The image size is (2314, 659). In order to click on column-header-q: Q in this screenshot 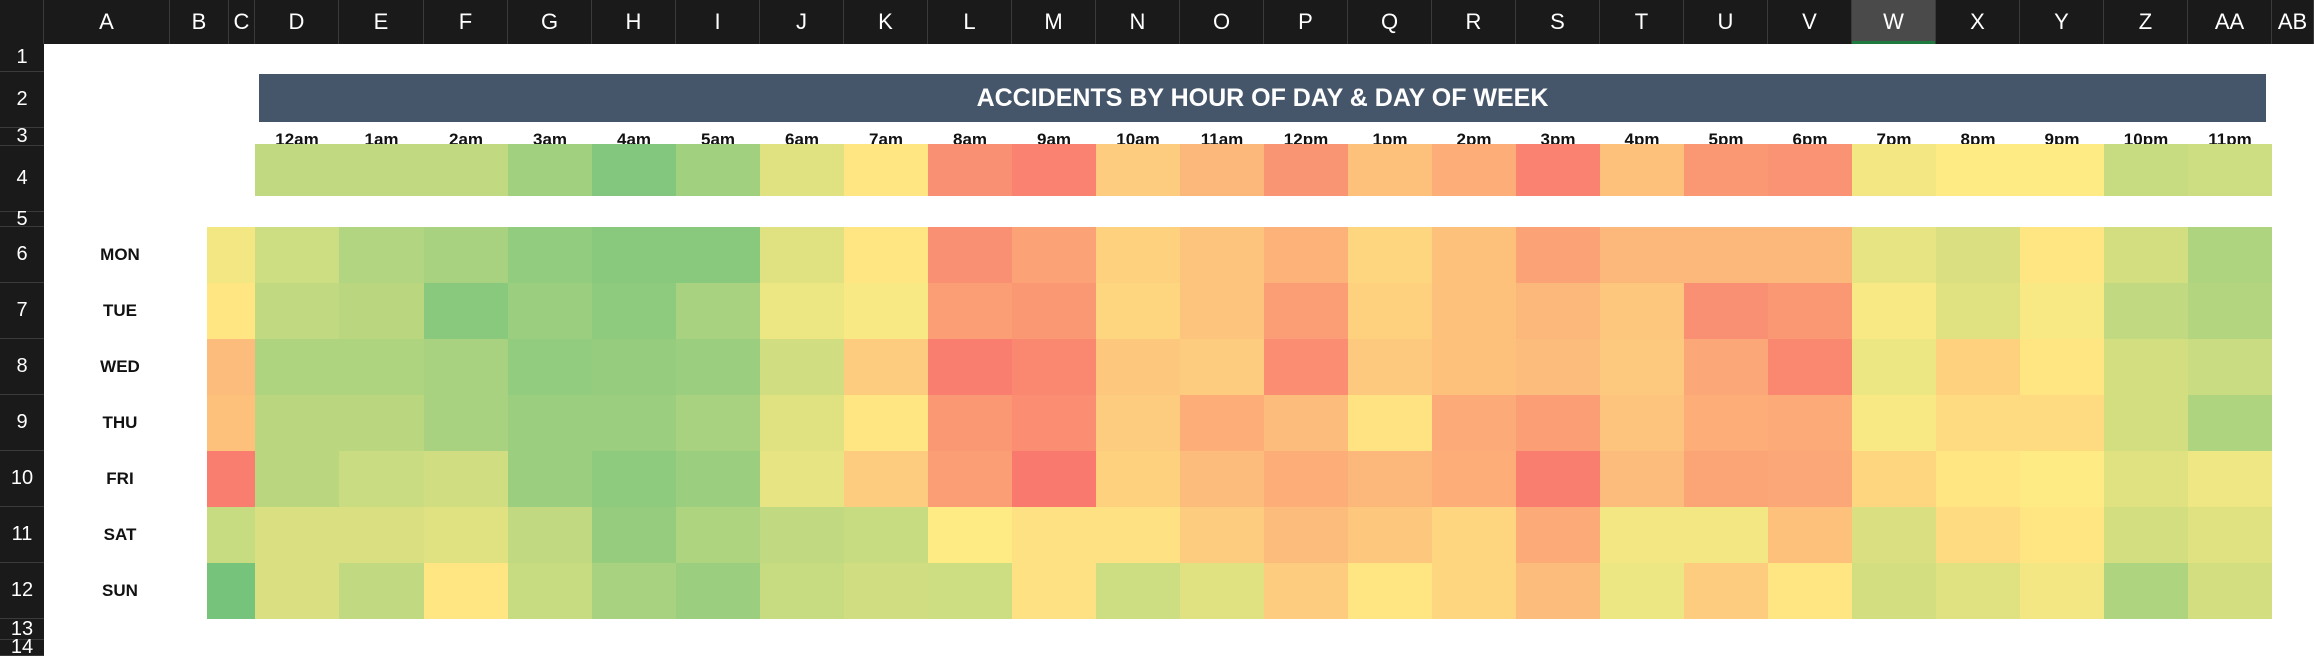, I will do `click(1390, 22)`.